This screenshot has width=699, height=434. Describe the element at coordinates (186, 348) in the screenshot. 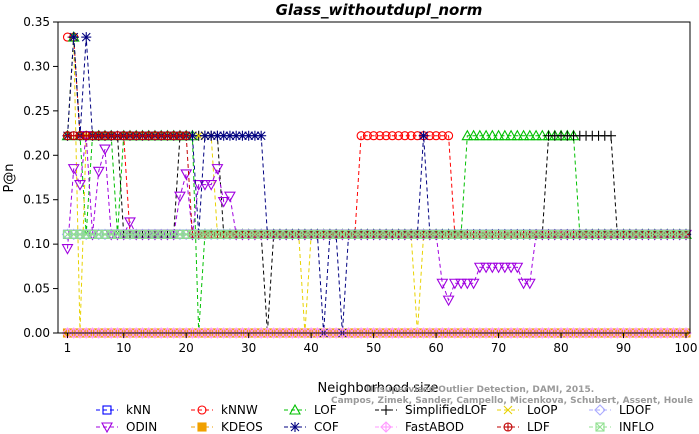

I see `x-tick-label: 20` at that location.